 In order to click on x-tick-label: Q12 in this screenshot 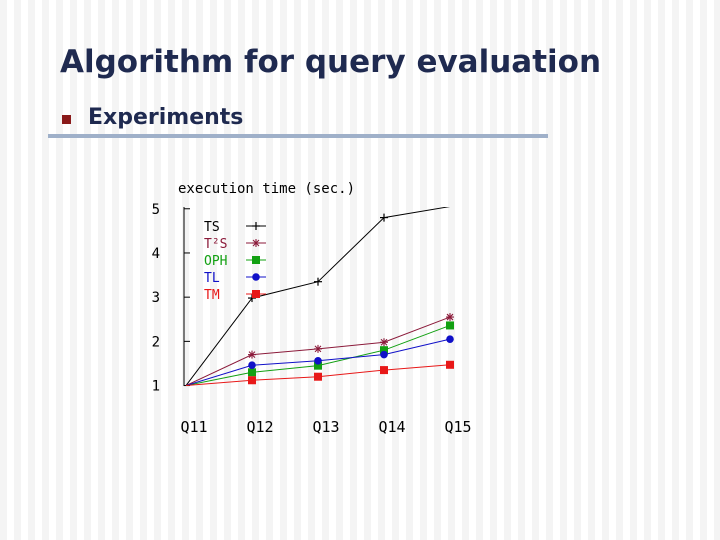, I will do `click(259, 427)`.